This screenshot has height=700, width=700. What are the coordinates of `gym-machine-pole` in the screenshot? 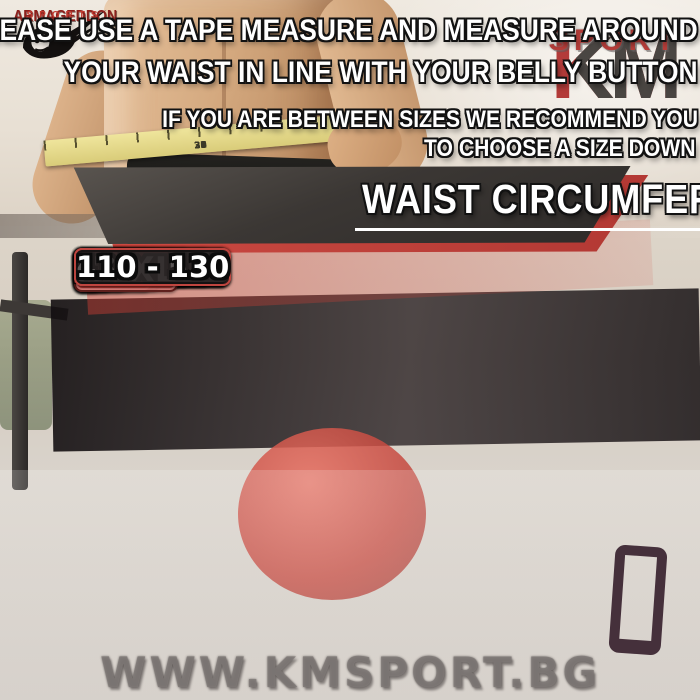 It's located at (20, 371).